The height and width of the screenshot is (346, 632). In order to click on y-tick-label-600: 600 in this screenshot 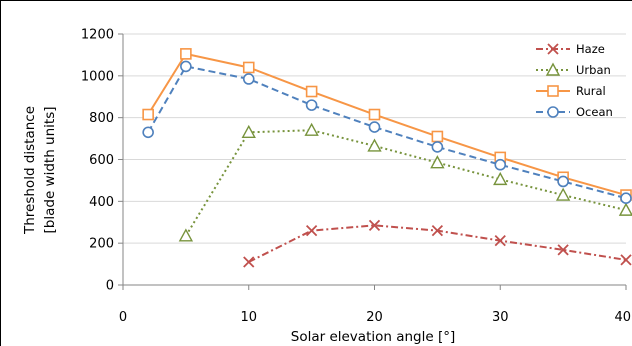, I will do `click(101, 160)`.